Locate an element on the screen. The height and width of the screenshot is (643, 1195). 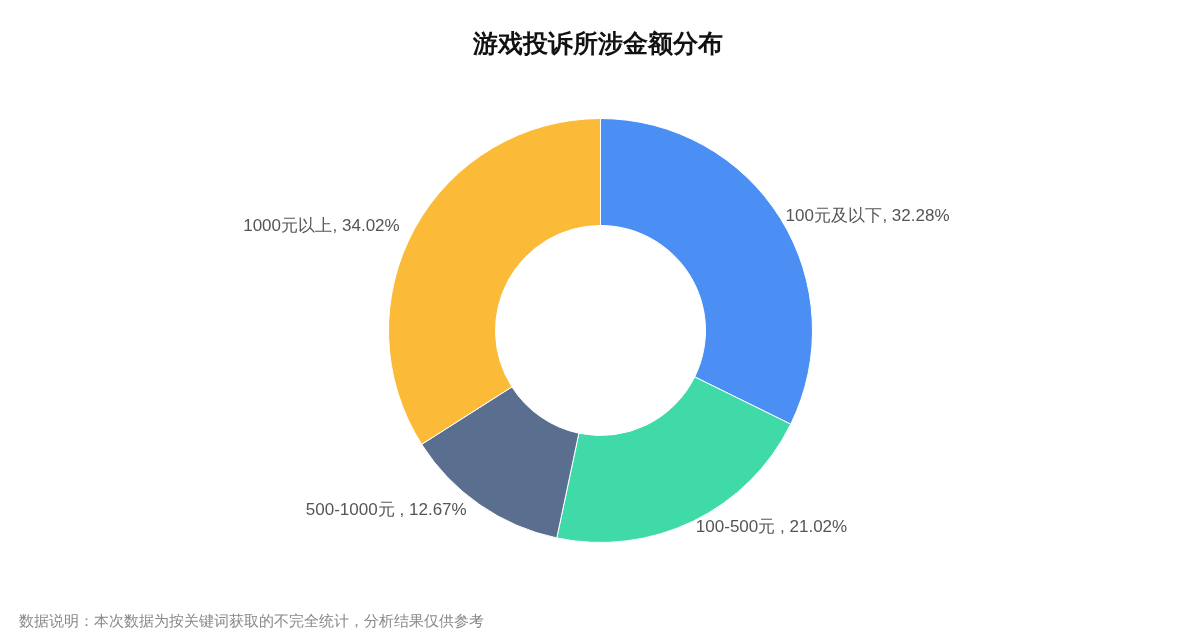
slice-label: 500-1000元 is located at coordinates (350, 510).